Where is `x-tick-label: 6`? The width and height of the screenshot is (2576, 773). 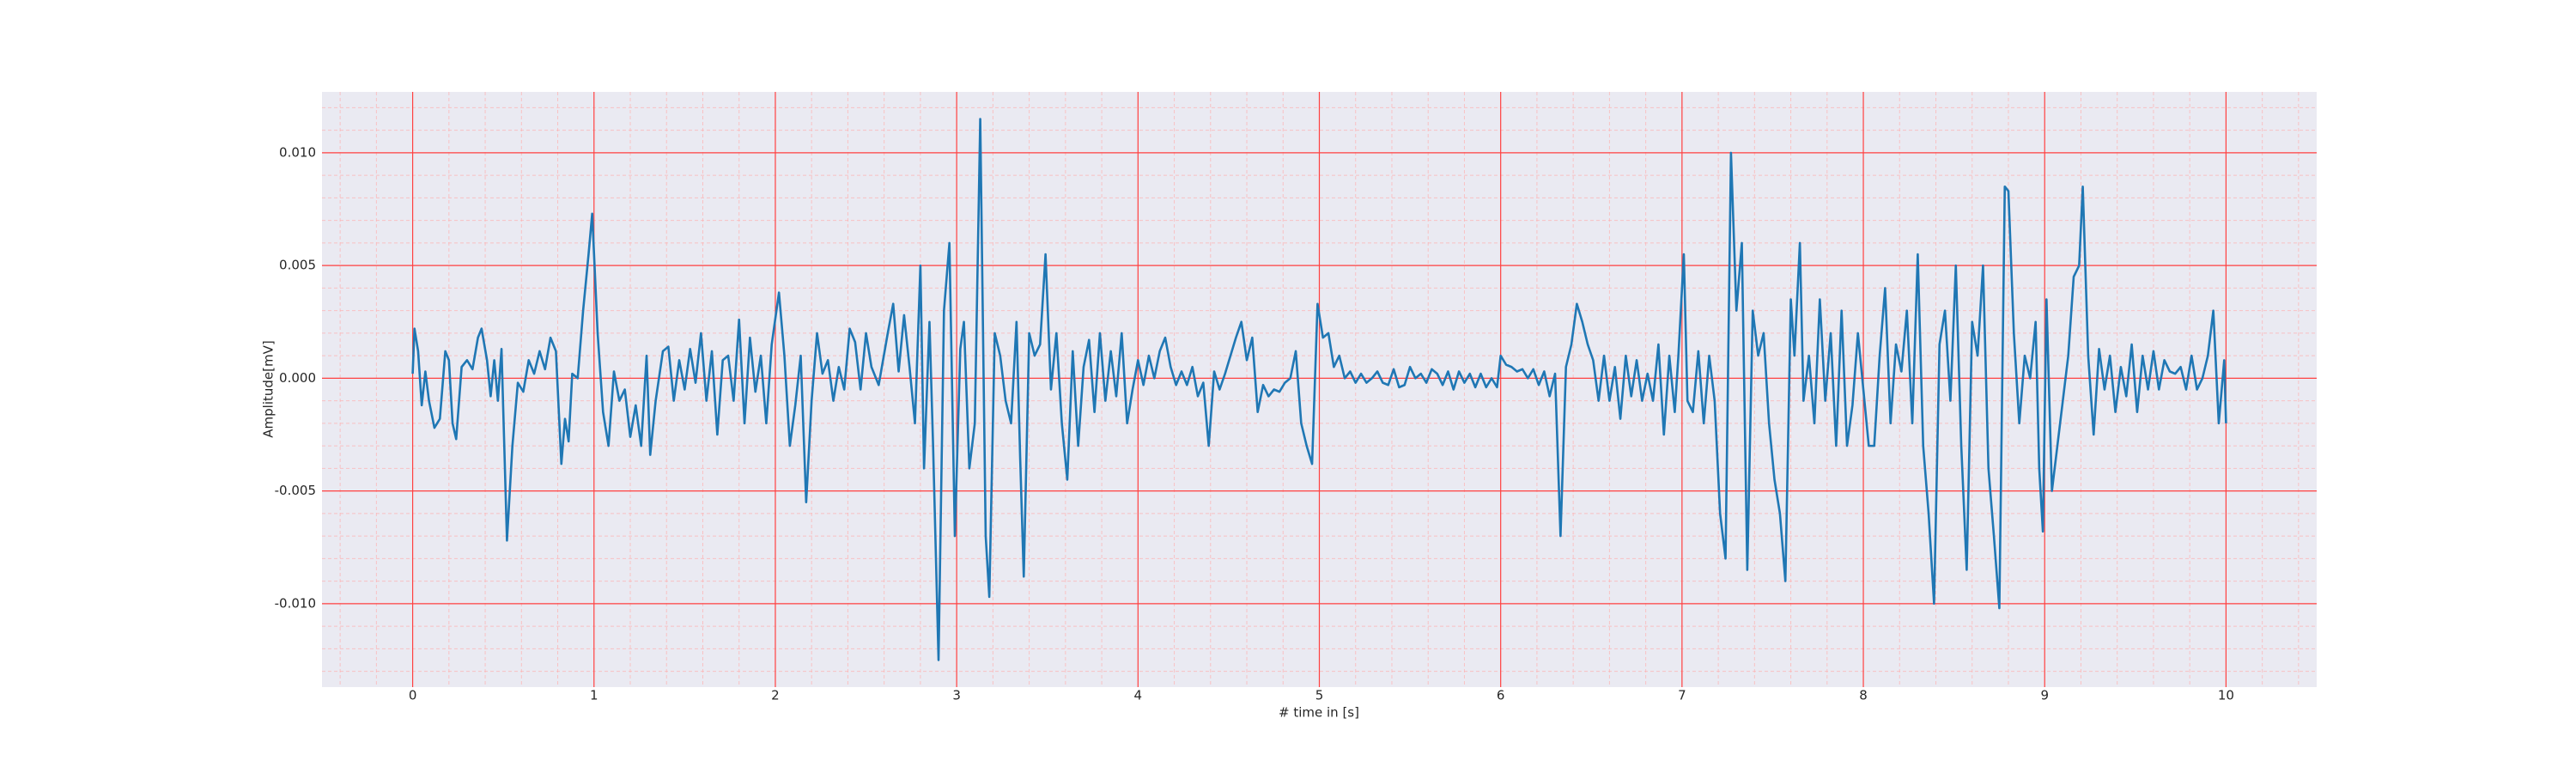
x-tick-label: 6 is located at coordinates (1501, 695).